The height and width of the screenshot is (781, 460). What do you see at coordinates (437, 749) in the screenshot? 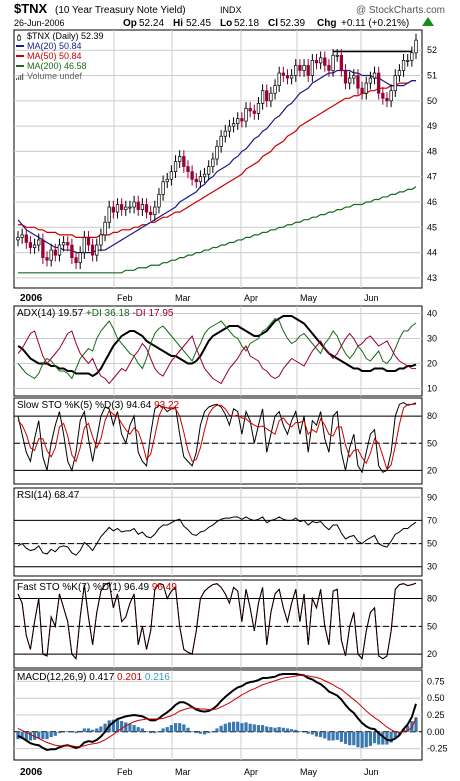
I see `y-tick-label: -0.25` at bounding box center [437, 749].